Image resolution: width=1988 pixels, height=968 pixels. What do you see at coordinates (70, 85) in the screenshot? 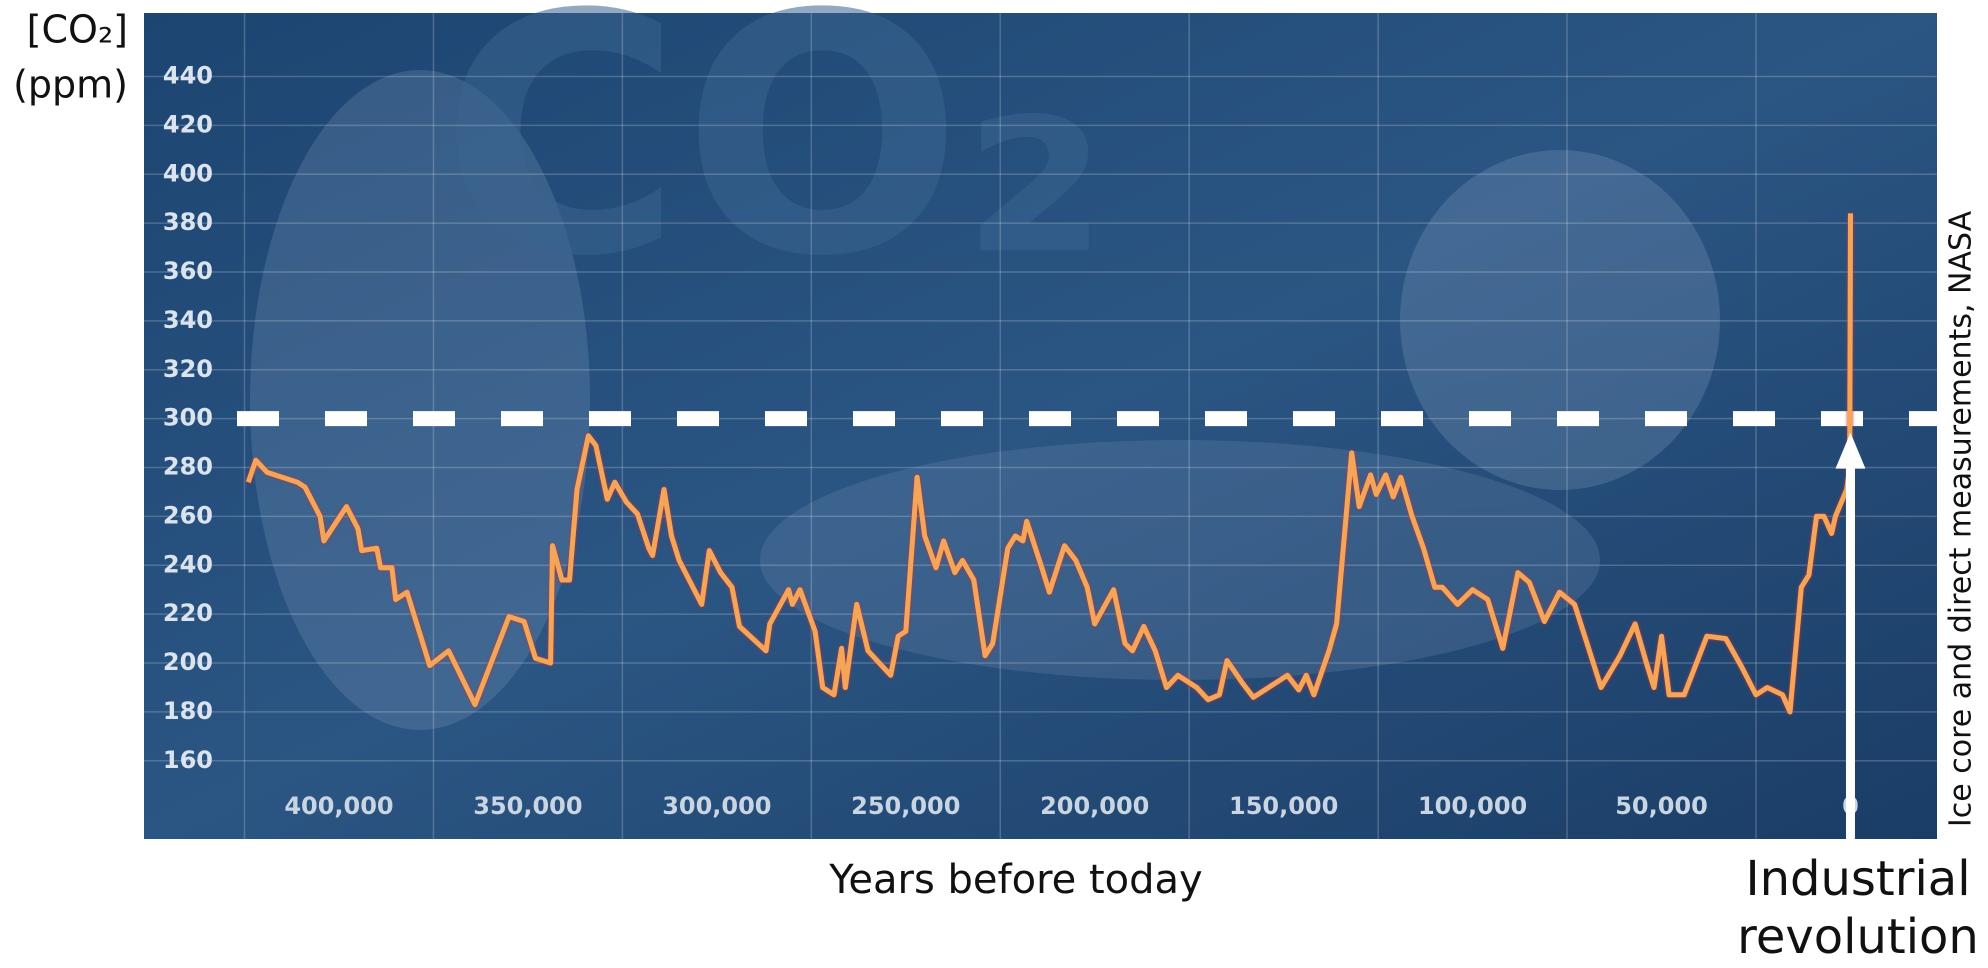
I see `y-axis-label: (ppm)` at bounding box center [70, 85].